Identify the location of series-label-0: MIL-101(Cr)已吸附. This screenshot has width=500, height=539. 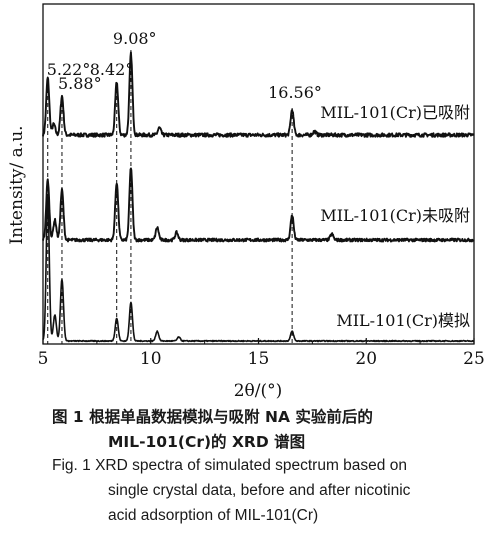
(395, 112).